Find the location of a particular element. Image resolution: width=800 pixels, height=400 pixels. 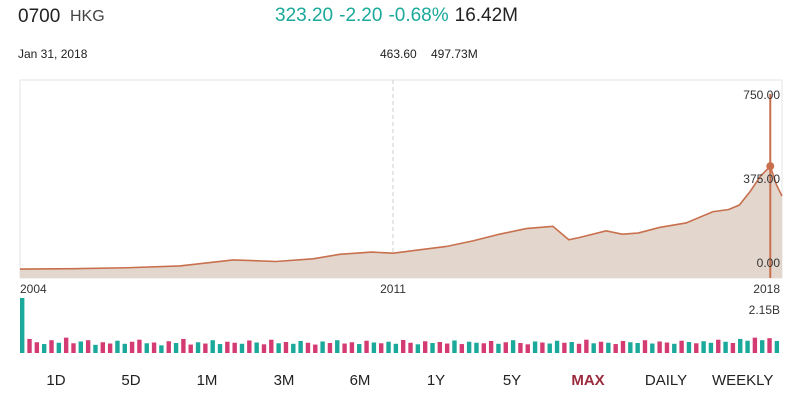

volume-bars: 2.15B is located at coordinates (400, 325).